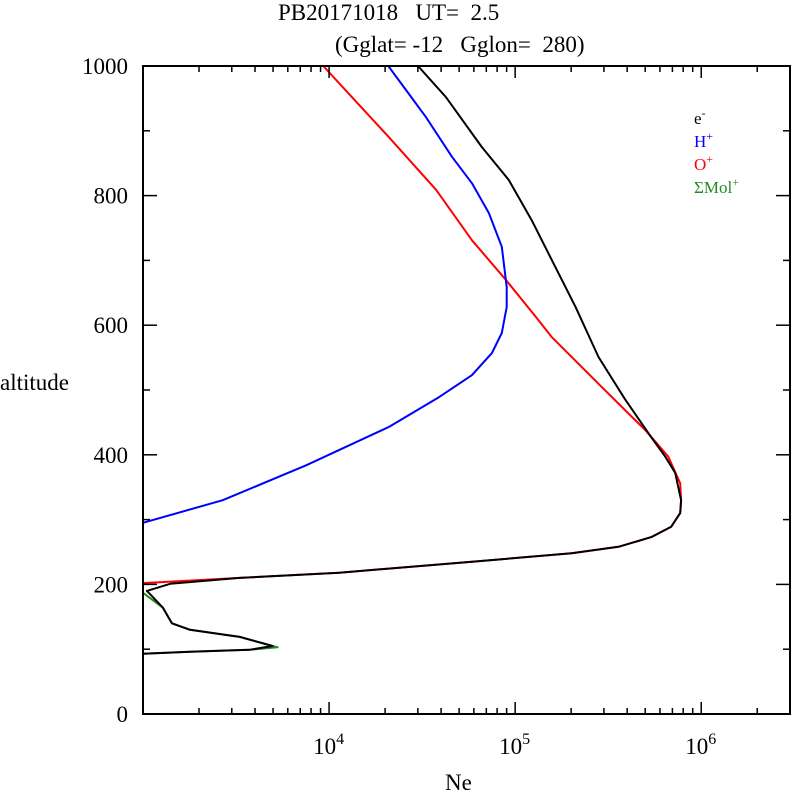  What do you see at coordinates (111, 196) in the screenshot?
I see `y-tick-label: 800` at bounding box center [111, 196].